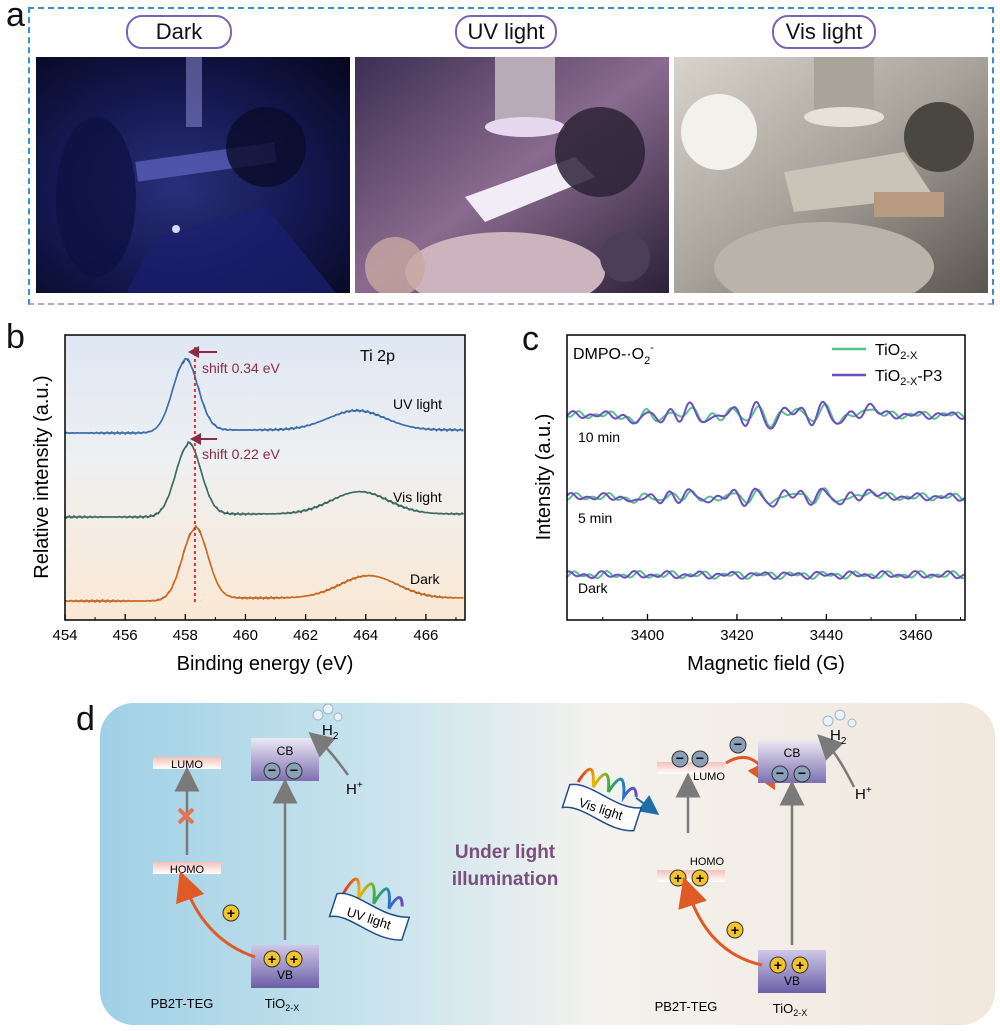 The image size is (1000, 1031). What do you see at coordinates (505, 879) in the screenshot?
I see `center-text-line2: illumination` at bounding box center [505, 879].